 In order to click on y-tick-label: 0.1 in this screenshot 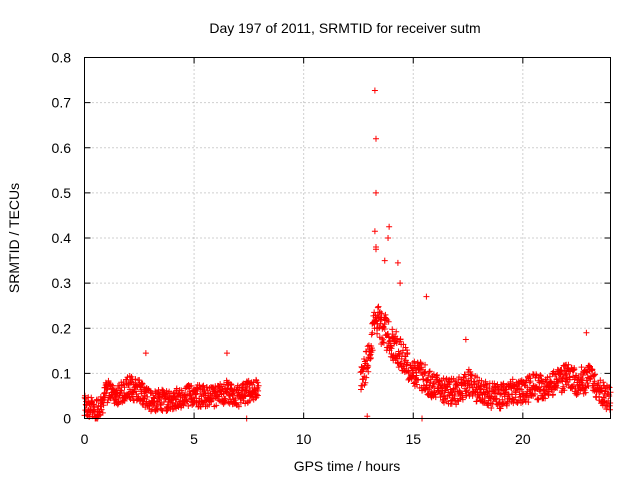, I will do `click(62, 373)`.